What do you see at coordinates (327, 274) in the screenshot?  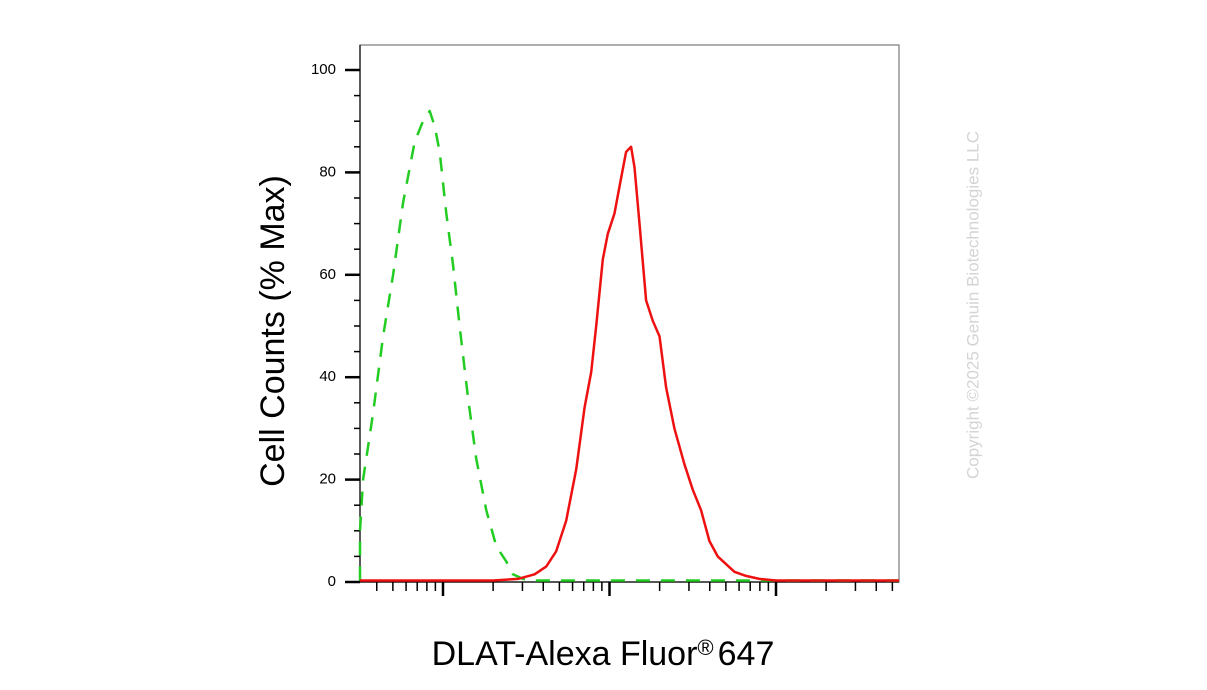 I see `y-tick-label: 60` at bounding box center [327, 274].